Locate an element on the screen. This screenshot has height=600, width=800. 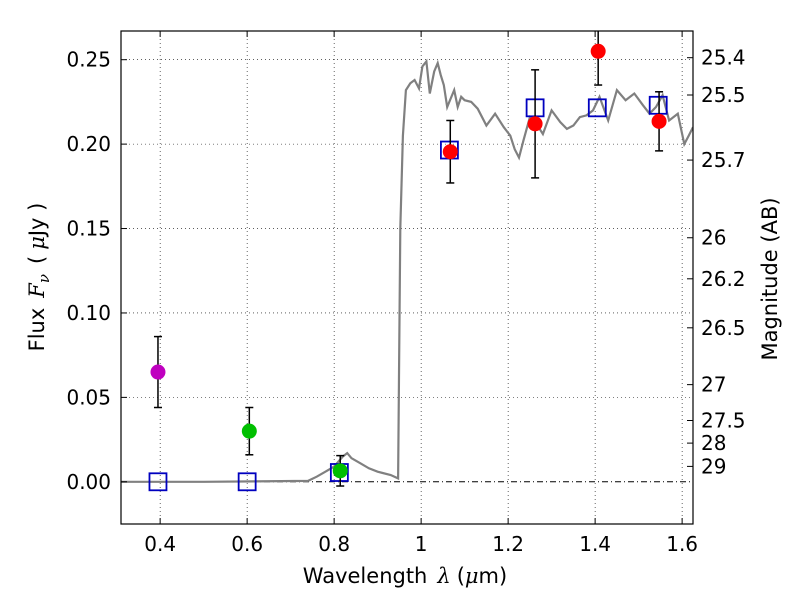
magnitude-tick-label: 26 is located at coordinates (713, 238).